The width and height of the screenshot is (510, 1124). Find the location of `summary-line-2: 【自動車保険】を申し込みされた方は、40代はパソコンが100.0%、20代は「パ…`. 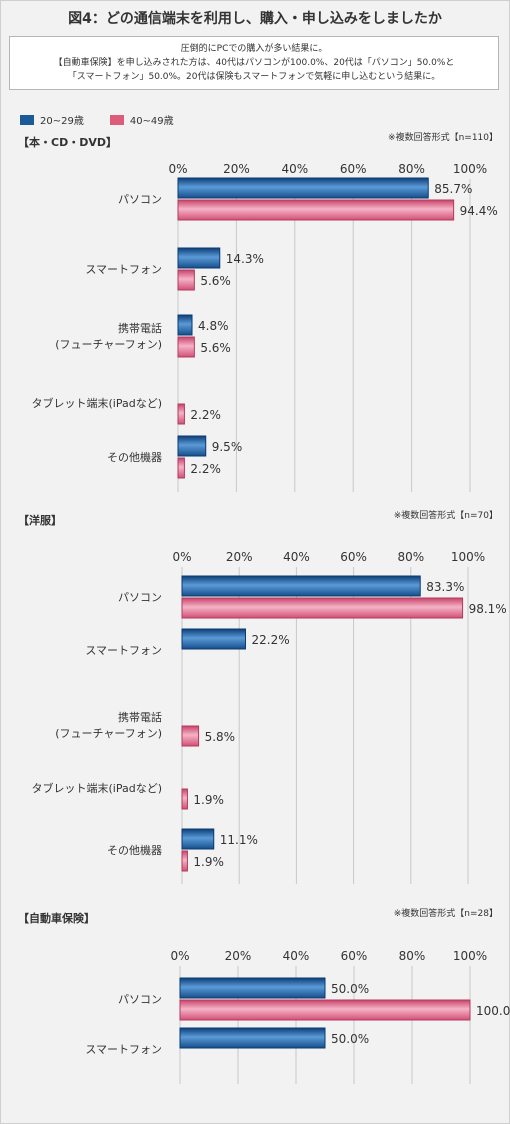

summary-line-2: 【自動車保険】を申し込みされた方は、40代はパソコンが100.0%、20代は「パ… is located at coordinates (254, 63).